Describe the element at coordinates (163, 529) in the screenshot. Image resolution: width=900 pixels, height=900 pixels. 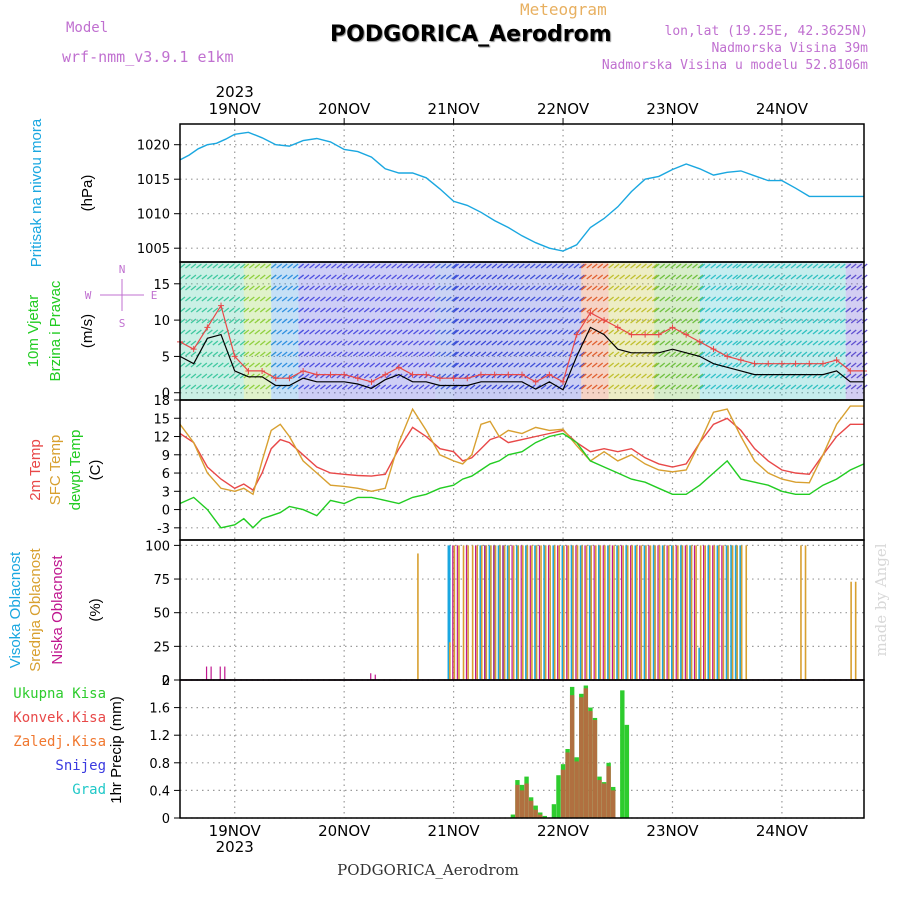
I see `y-tick-label: -3` at that location.